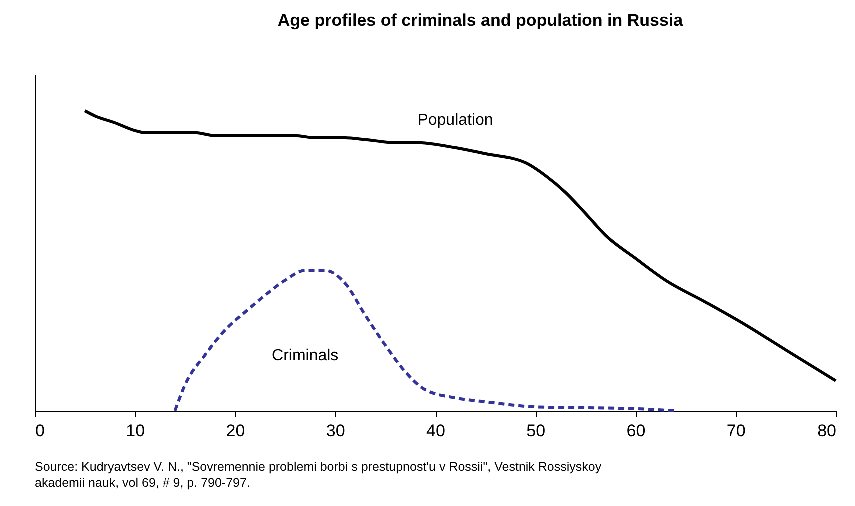  What do you see at coordinates (318, 475) in the screenshot?
I see `source-note: Source: Kudryavtsev V. N., "Sovremennie problemi borbi s prestupnost'u v Rossii", Vestnik Rossiyskoy akademii nauk, vol 69, # 9, p. 790-797.` at bounding box center [318, 475].